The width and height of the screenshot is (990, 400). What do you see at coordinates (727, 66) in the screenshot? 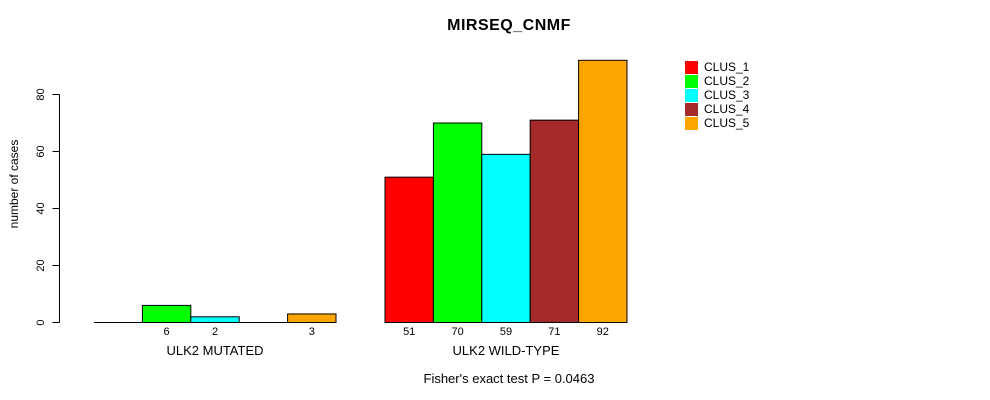
I see `legend-label: CLUS_1` at bounding box center [727, 66].